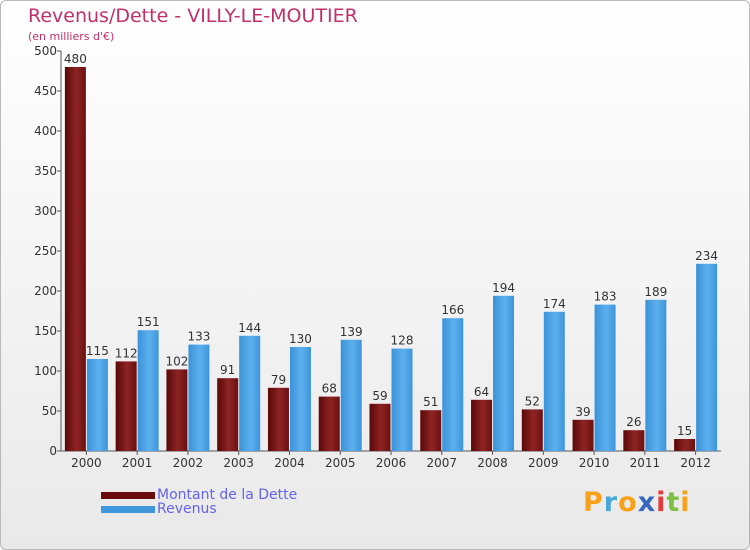 The height and width of the screenshot is (550, 750). What do you see at coordinates (300, 339) in the screenshot?
I see `data-label-revenue-2004: 130` at bounding box center [300, 339].